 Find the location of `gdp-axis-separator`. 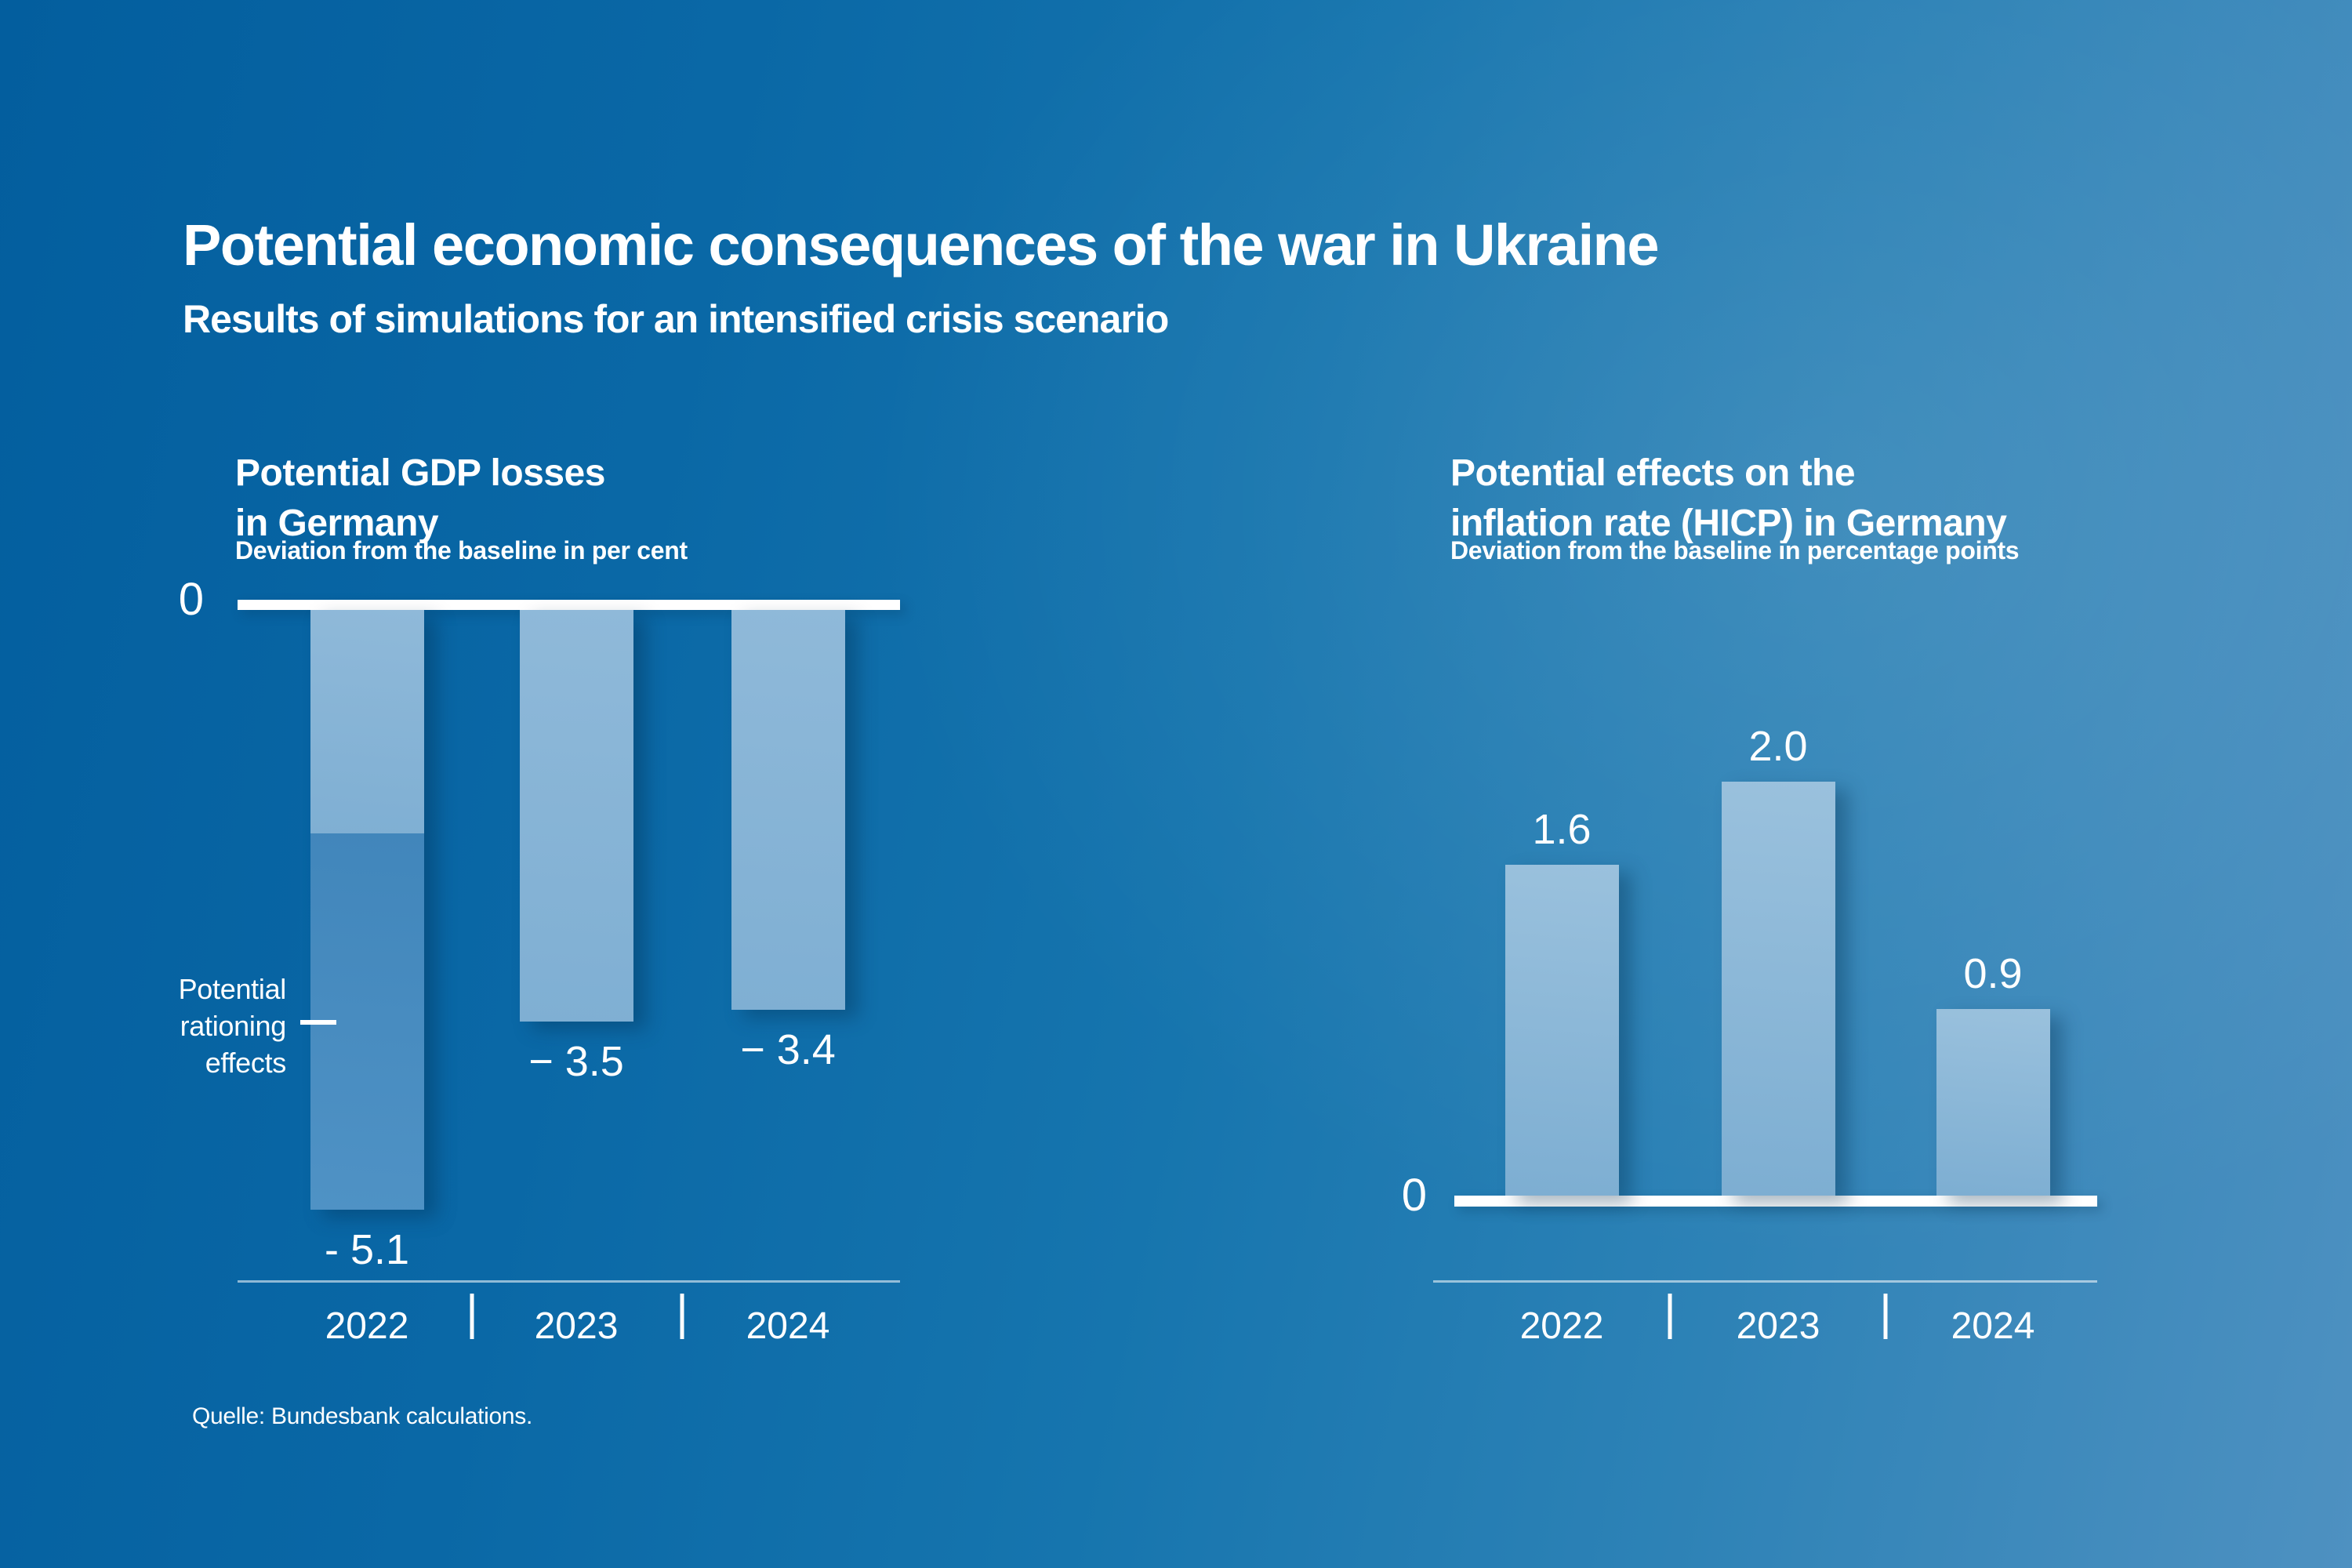

gdp-axis-separator is located at coordinates (569, 1281).